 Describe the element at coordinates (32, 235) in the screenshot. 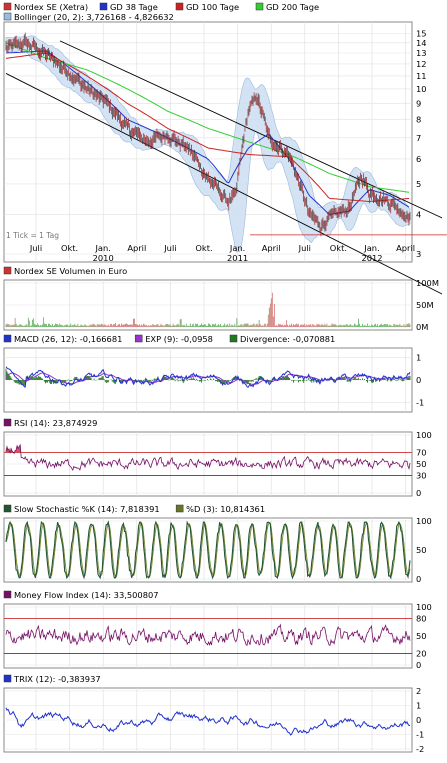

I see `tick-note: 1 Tick = 1 Tag` at that location.